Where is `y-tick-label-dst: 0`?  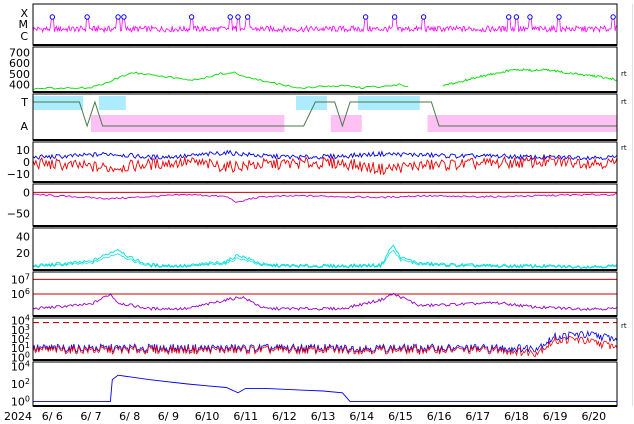
y-tick-label-dst: 0 is located at coordinates (26, 192).